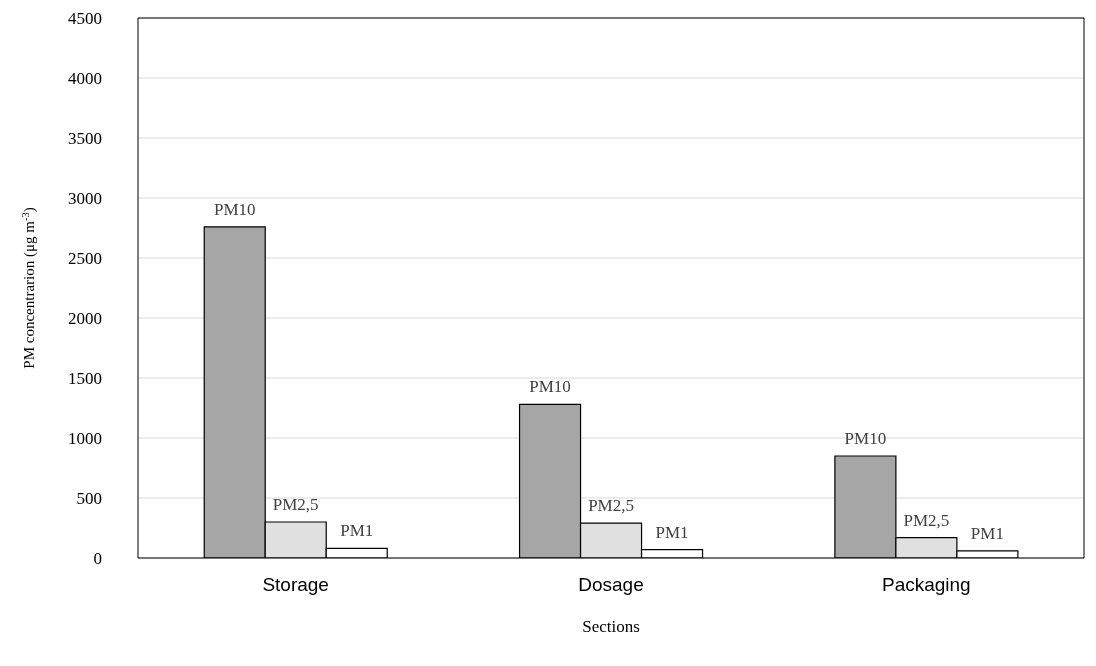  I want to click on y-tick-label: 2000, so click(85, 319).